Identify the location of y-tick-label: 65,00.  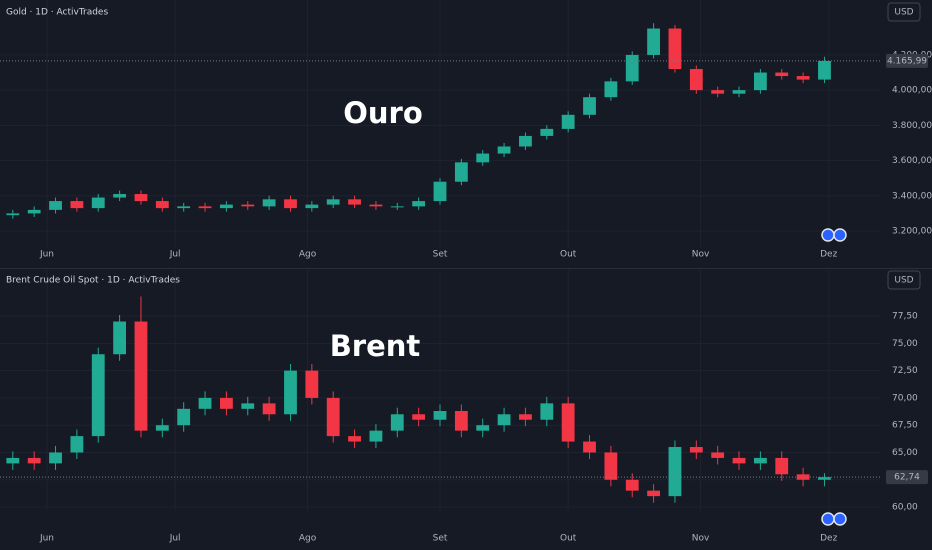
(905, 453).